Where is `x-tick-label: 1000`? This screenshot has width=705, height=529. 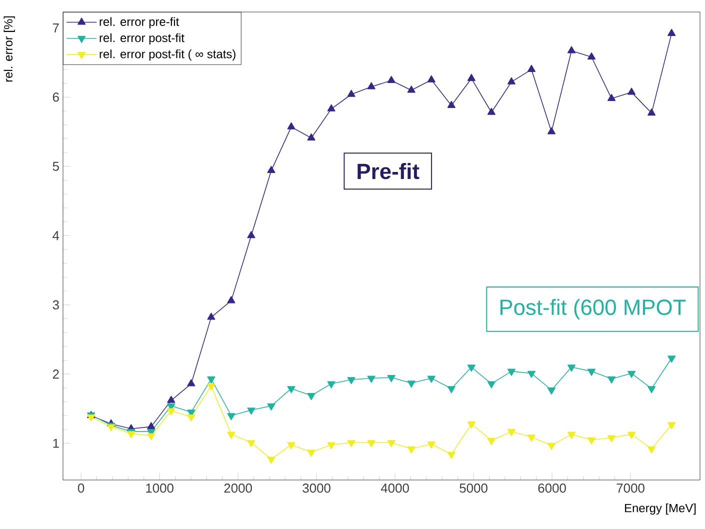 x-tick-label: 1000 is located at coordinates (160, 488).